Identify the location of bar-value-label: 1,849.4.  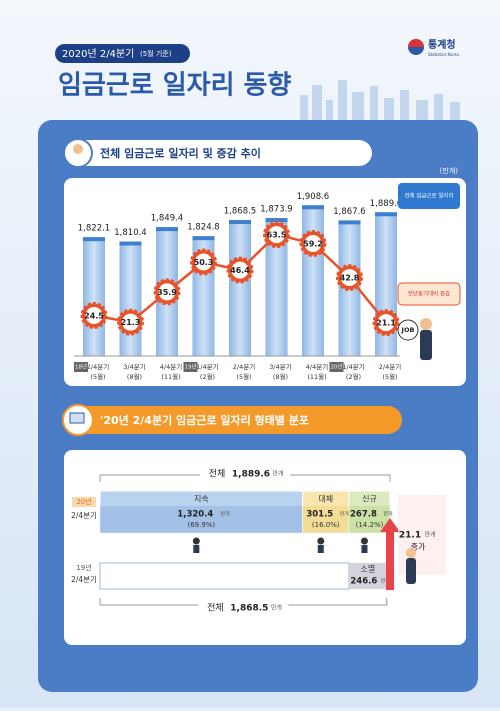
(167, 219).